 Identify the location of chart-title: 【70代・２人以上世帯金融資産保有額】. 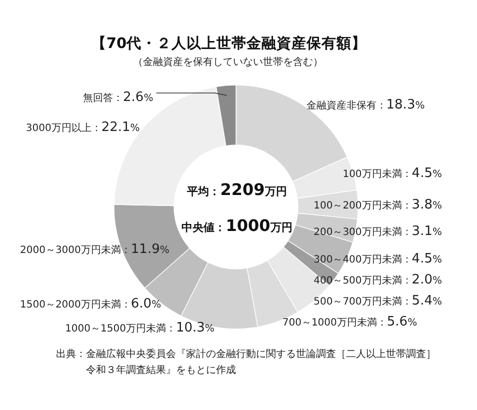
(229, 43).